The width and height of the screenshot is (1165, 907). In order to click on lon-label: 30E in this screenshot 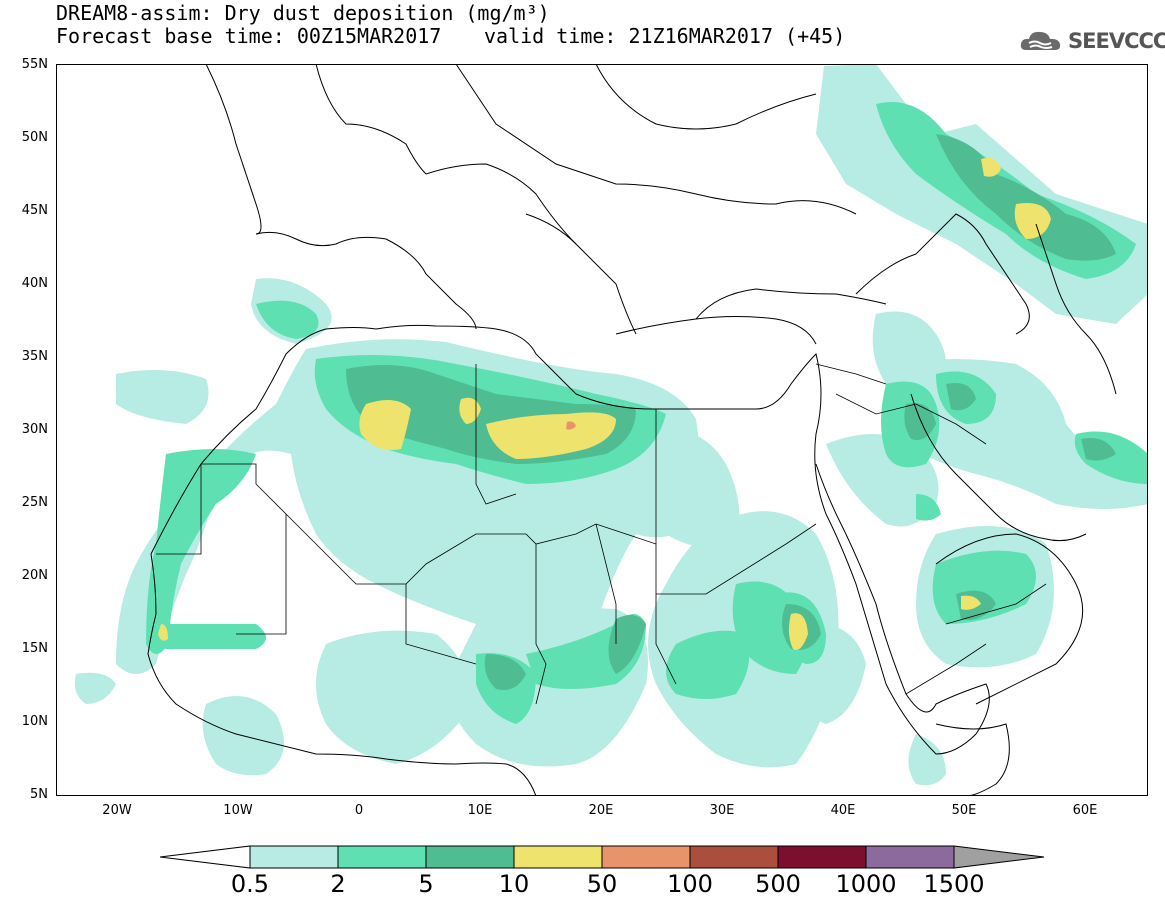, I will do `click(722, 810)`.